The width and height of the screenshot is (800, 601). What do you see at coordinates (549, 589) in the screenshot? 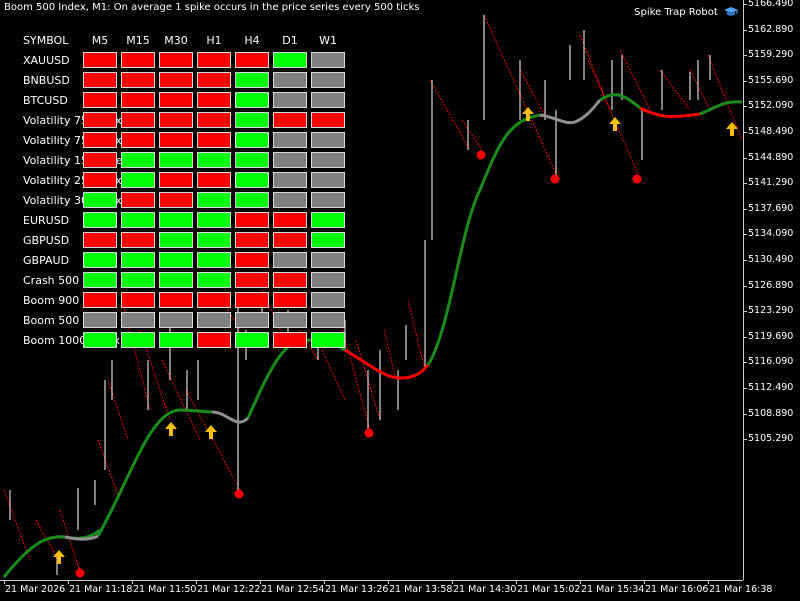
I see `time-label: 21 Mar 15:02` at bounding box center [549, 589].